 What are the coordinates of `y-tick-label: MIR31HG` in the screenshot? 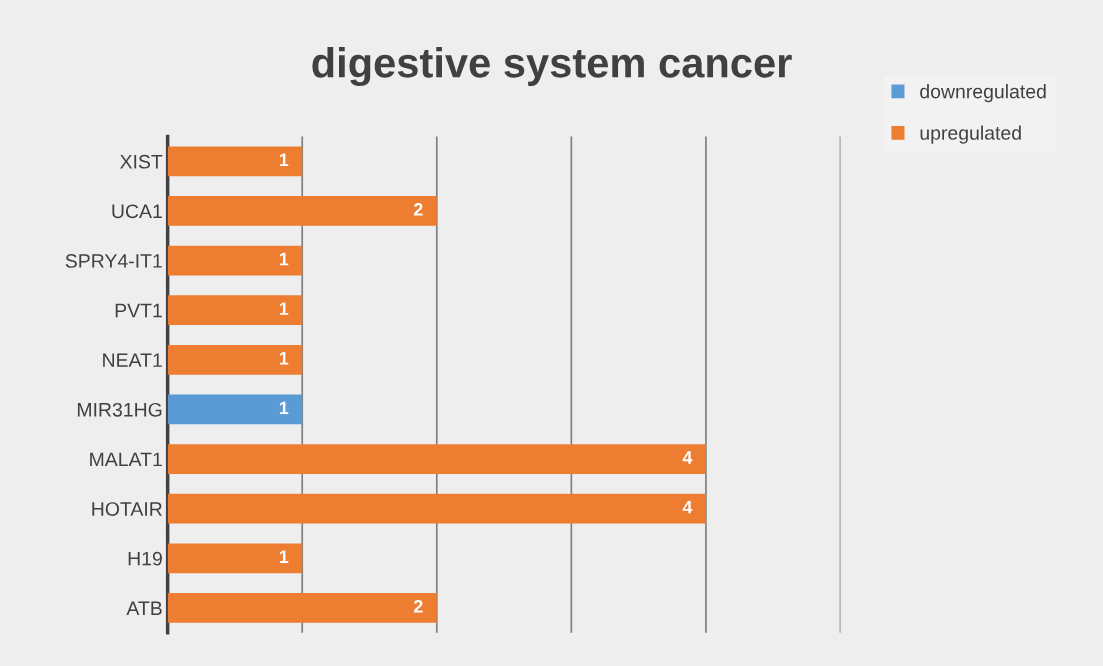 It's located at (119, 409).